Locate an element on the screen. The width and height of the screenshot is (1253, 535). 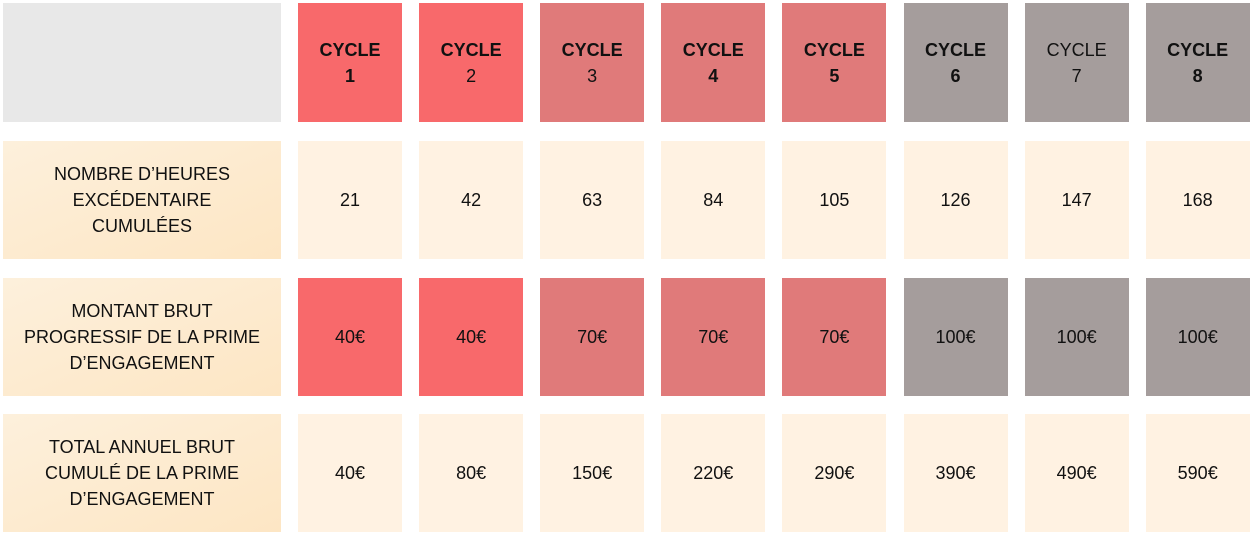
value: 490€ is located at coordinates (1076, 473).